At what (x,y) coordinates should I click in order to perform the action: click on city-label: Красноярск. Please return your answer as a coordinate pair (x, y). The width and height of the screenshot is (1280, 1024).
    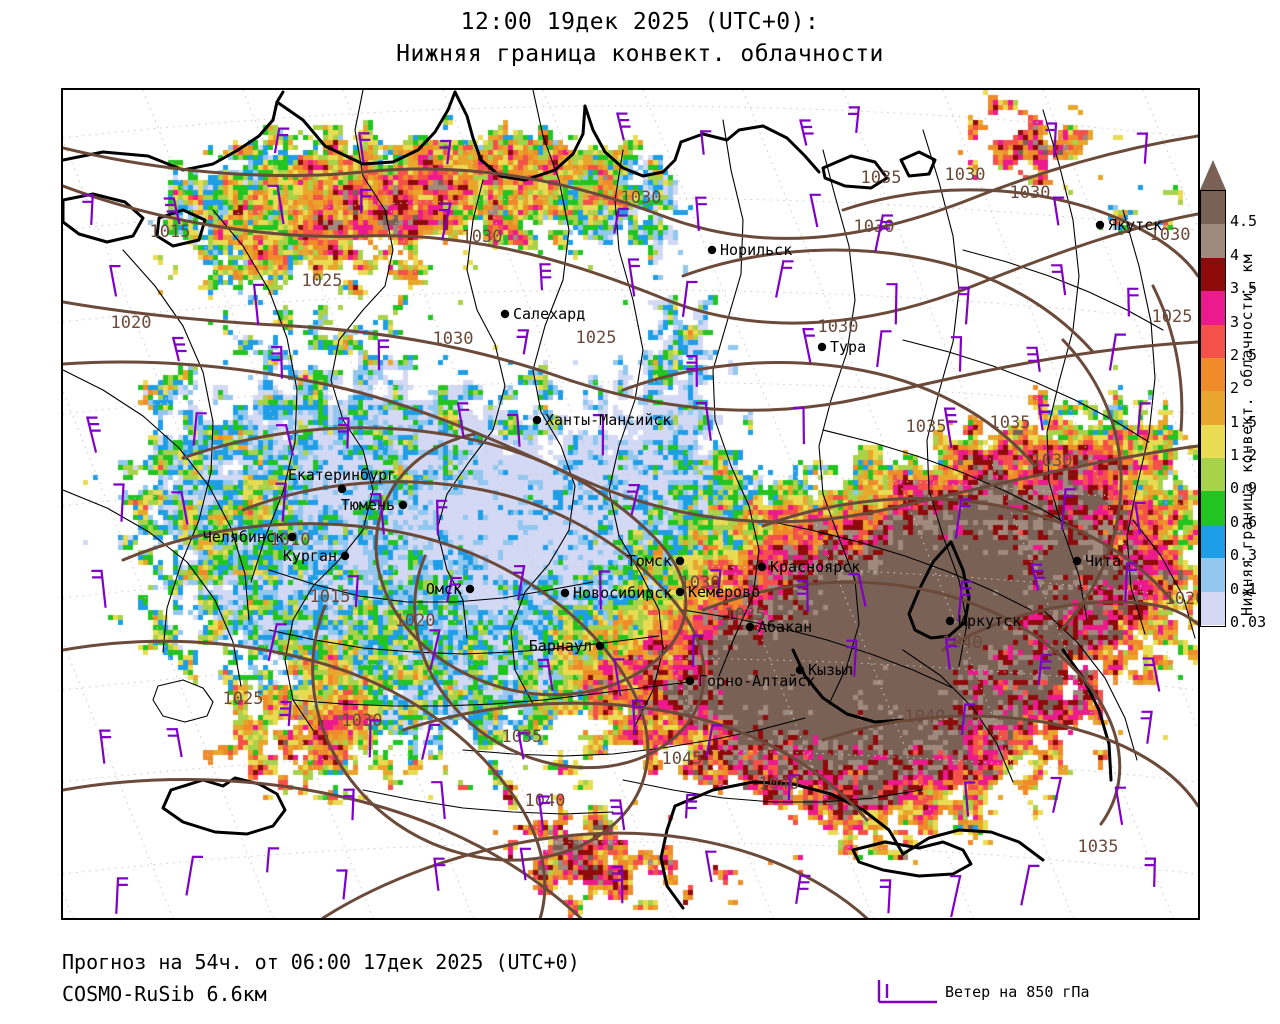
    Looking at the image, I should click on (815, 567).